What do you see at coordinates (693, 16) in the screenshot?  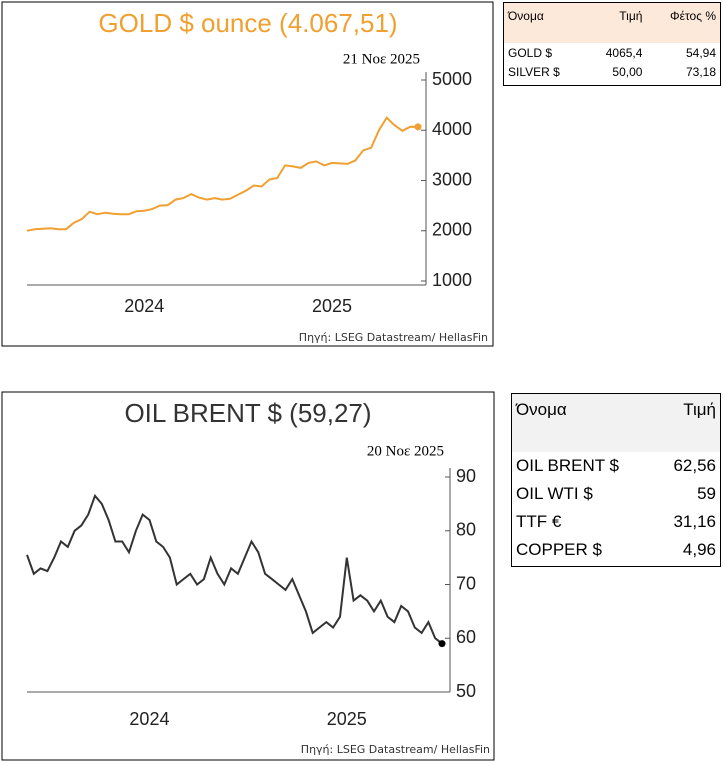 I see `header-cell: Φέτος %` at bounding box center [693, 16].